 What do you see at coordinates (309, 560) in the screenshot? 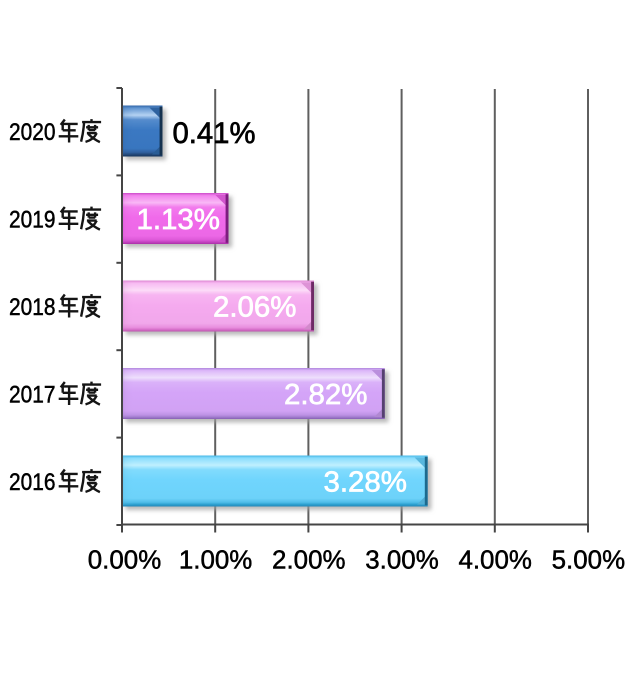
I see `svg-text: 2.00%` at bounding box center [309, 560].